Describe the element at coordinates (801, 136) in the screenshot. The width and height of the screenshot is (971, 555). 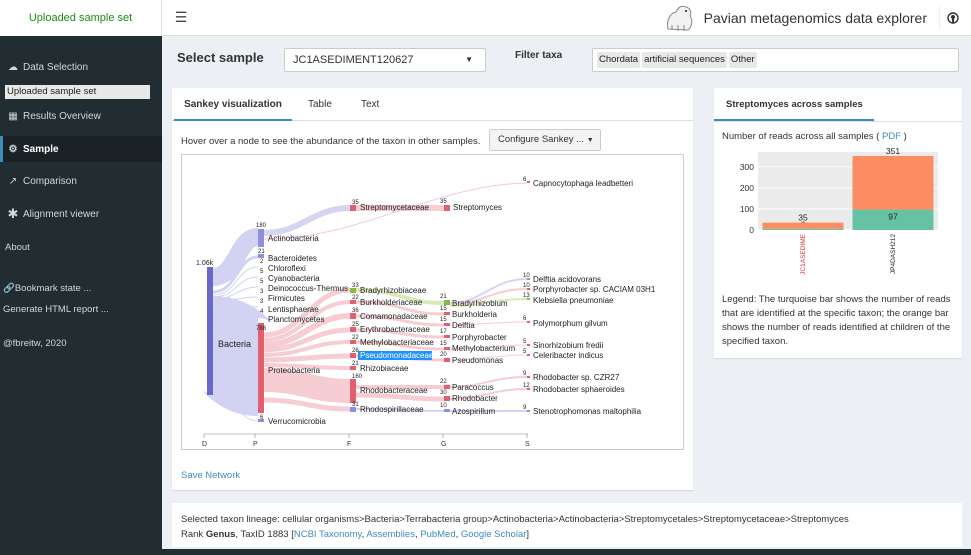
I see `reads-title-text: Number of reads across all samples (` at that location.